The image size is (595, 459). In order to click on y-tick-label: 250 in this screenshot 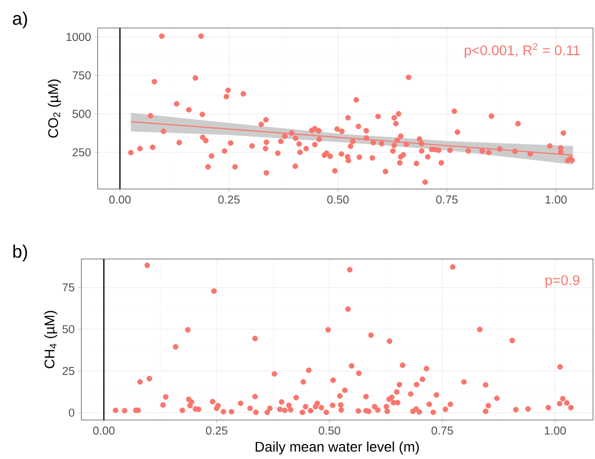, I will do `click(81, 152)`.